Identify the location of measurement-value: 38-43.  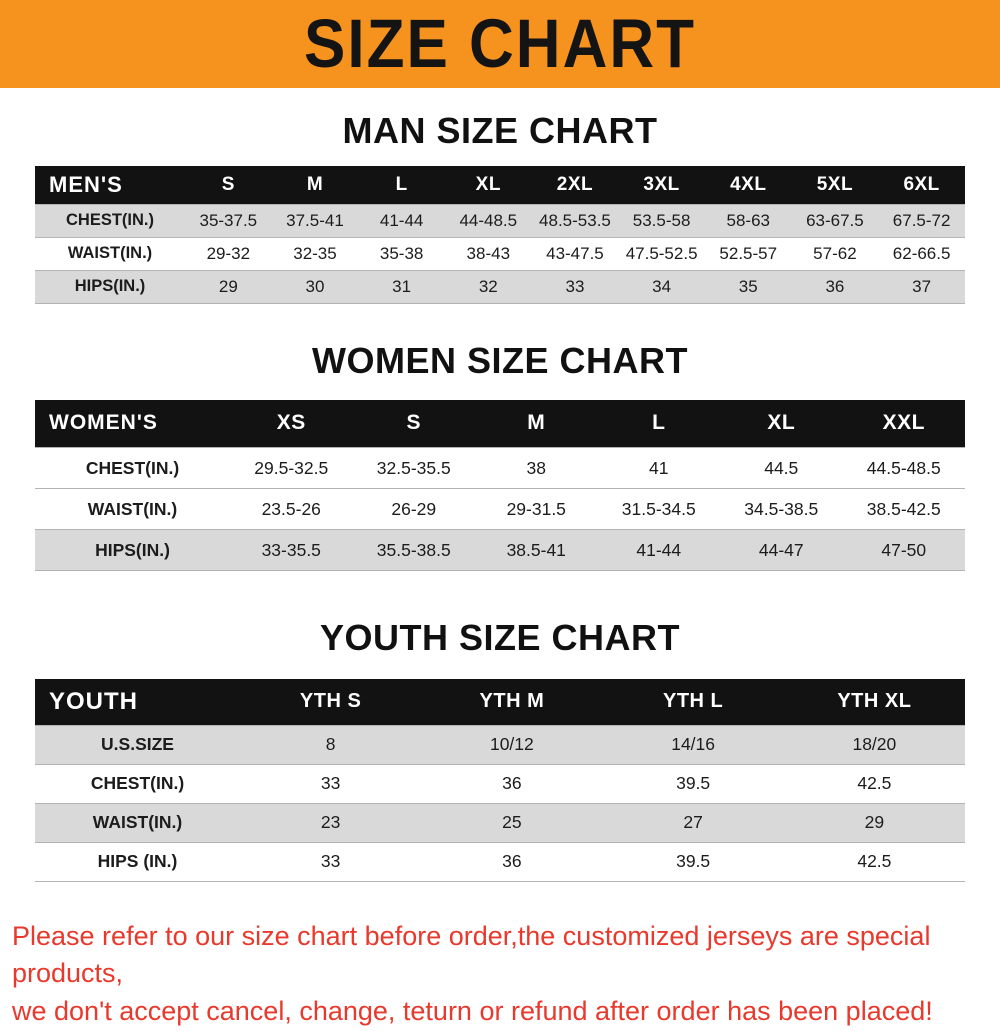
(488, 253).